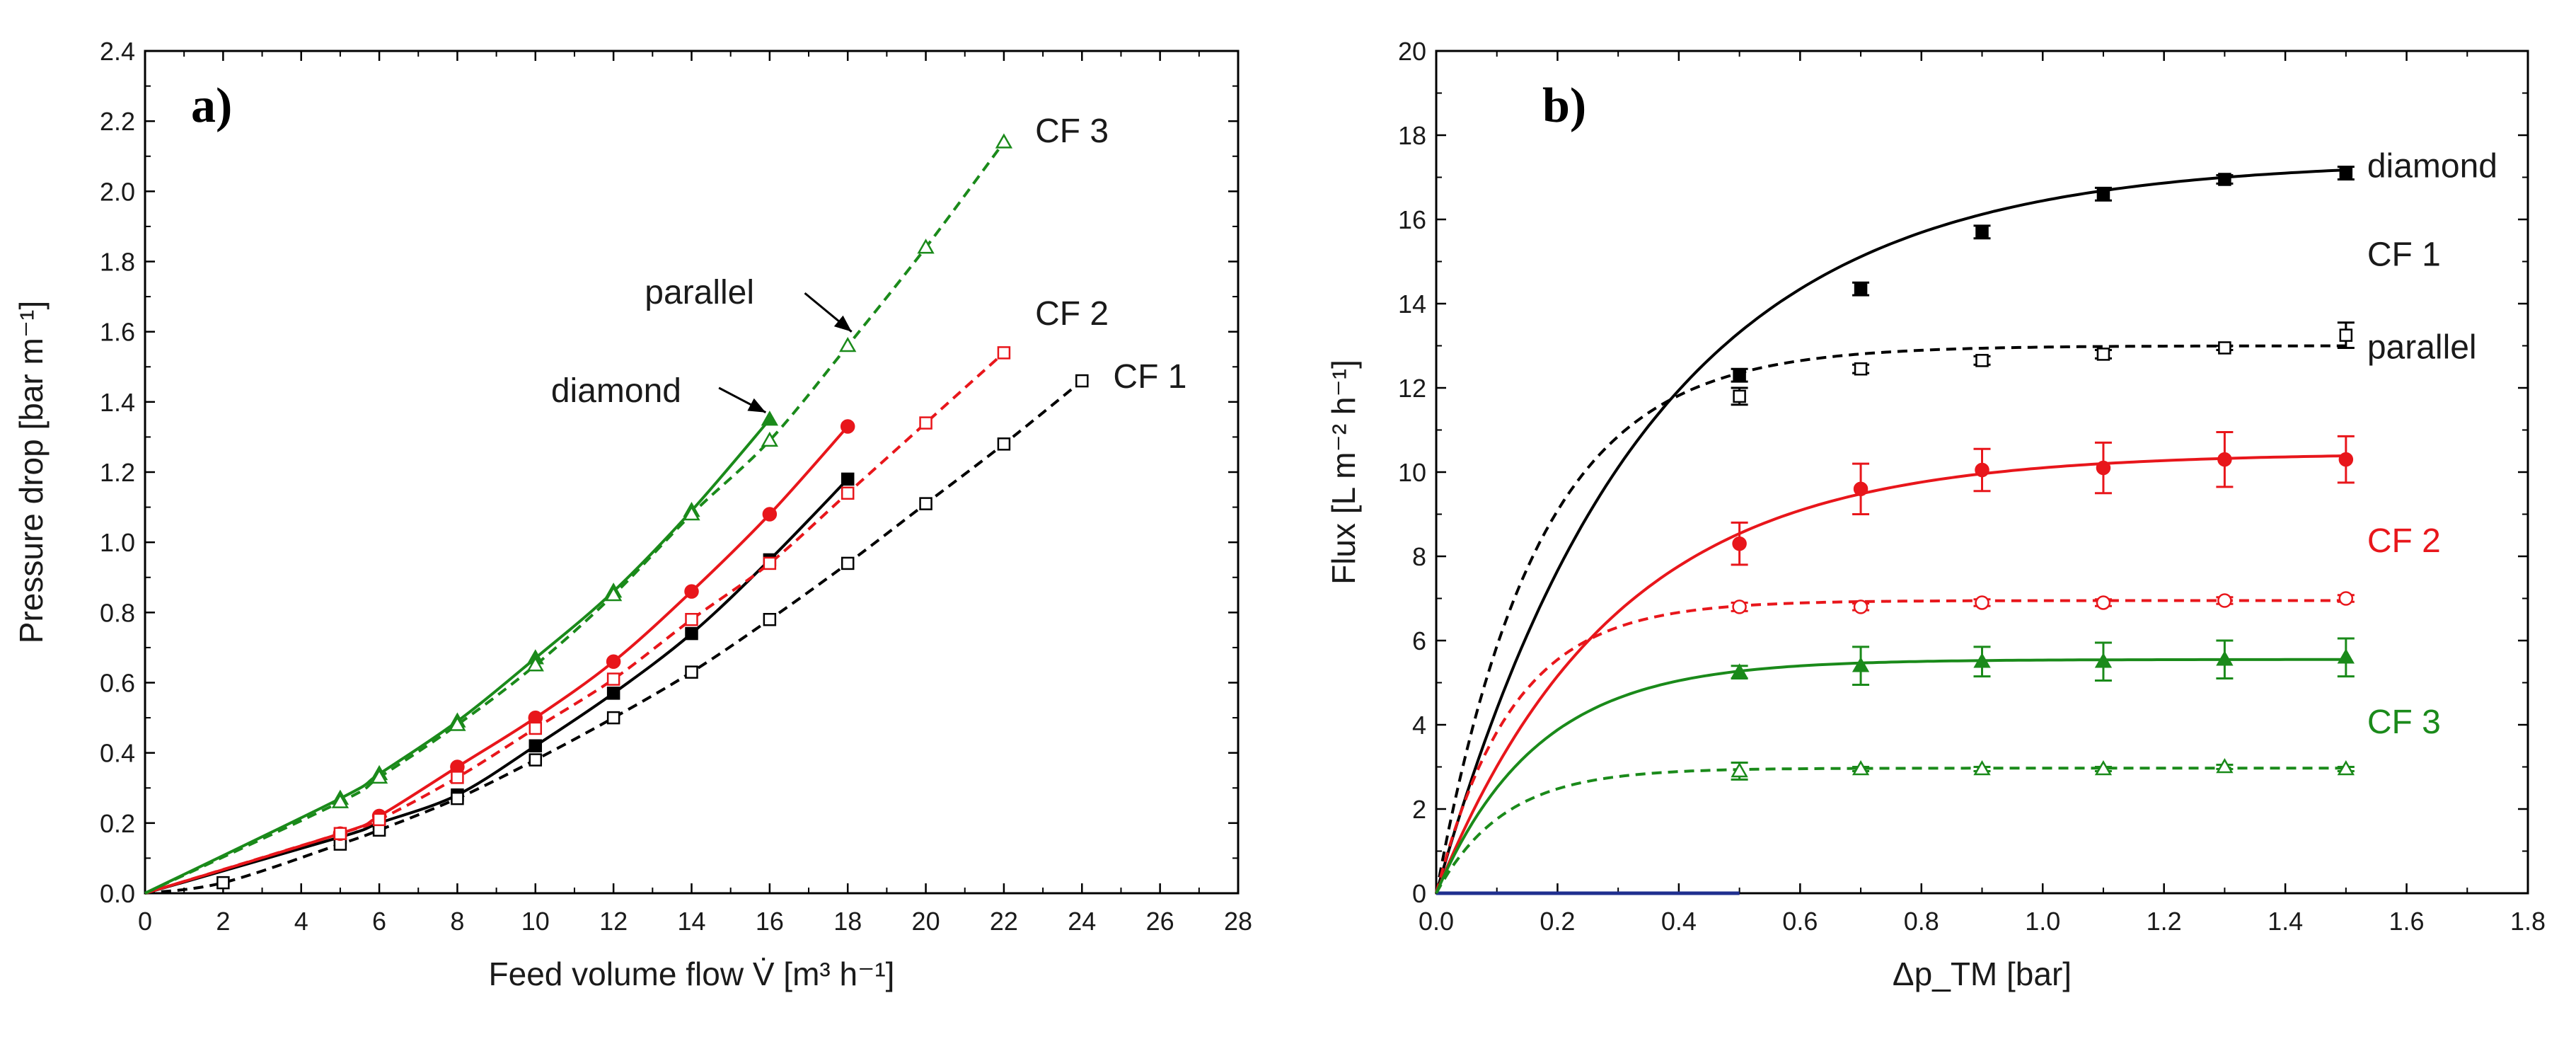  I want to click on x-tick-label: 4, so click(301, 922).